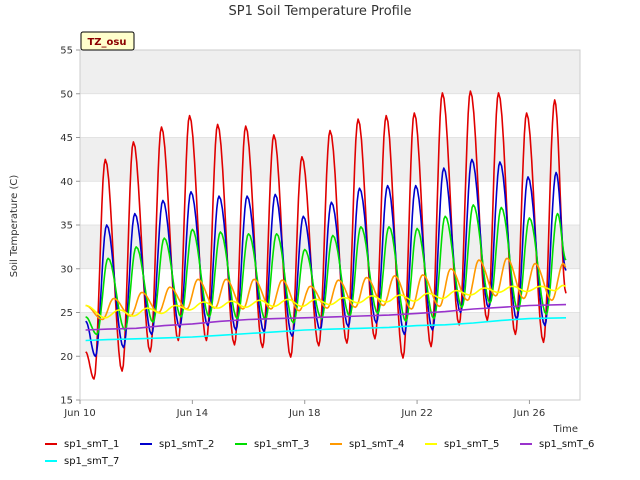 The width and height of the screenshot is (640, 480). I want to click on x-tick-label: Jun 14, so click(192, 413).